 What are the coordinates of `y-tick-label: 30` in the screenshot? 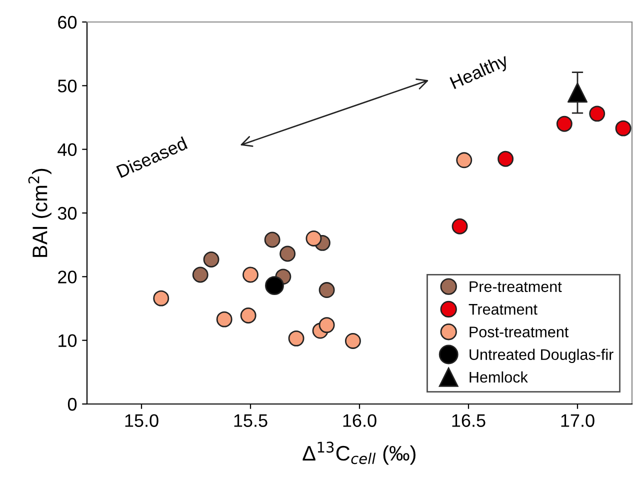 It's located at (67, 213).